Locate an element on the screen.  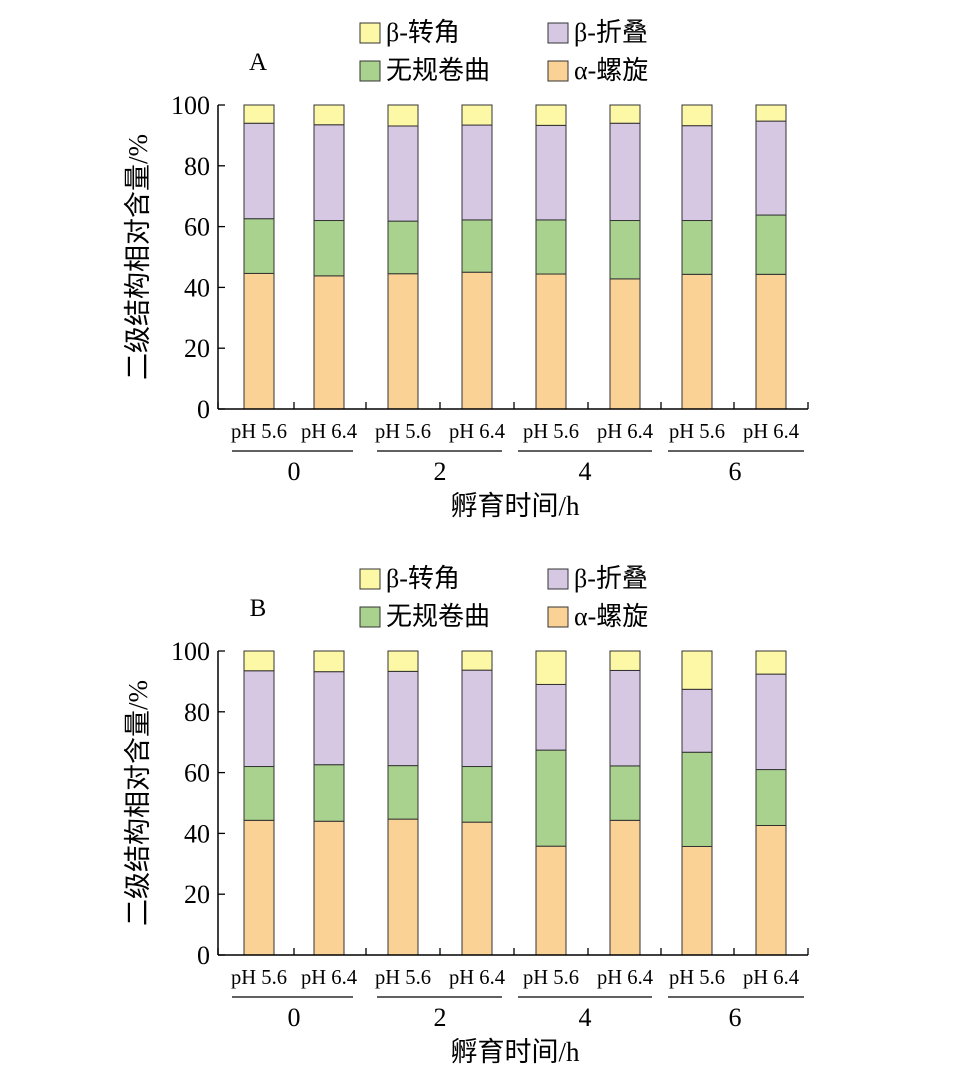
y-axis-title: 二级结构相对含量/% is located at coordinates (138, 257).